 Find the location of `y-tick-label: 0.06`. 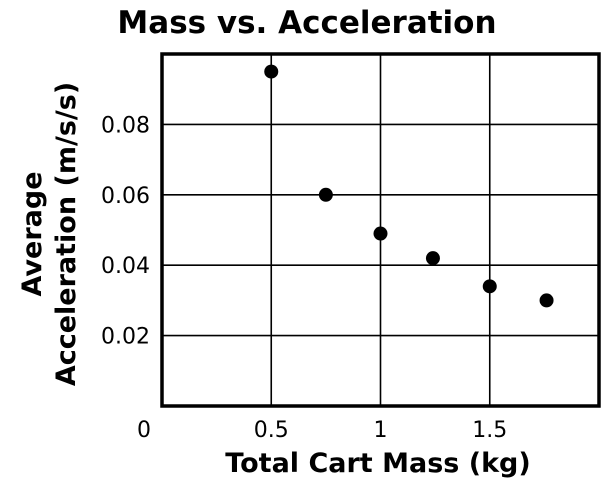

y-tick-label: 0.06 is located at coordinates (125, 196).